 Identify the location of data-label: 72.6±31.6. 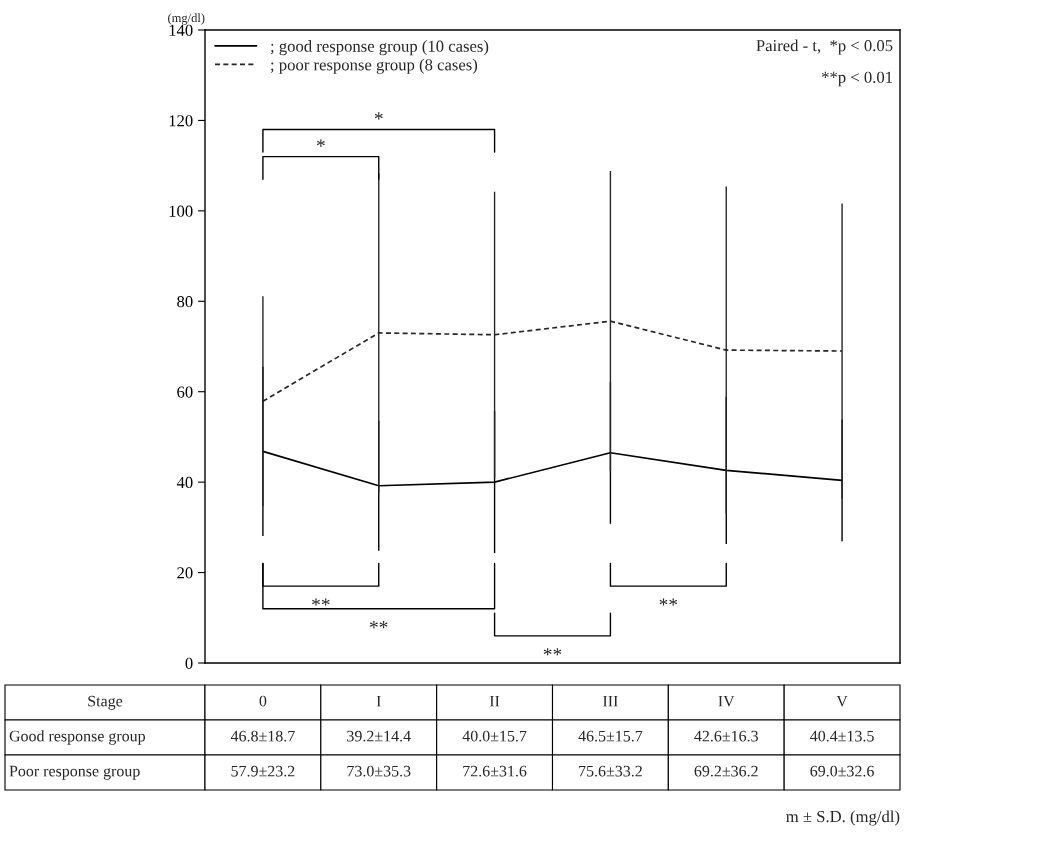
(495, 771).